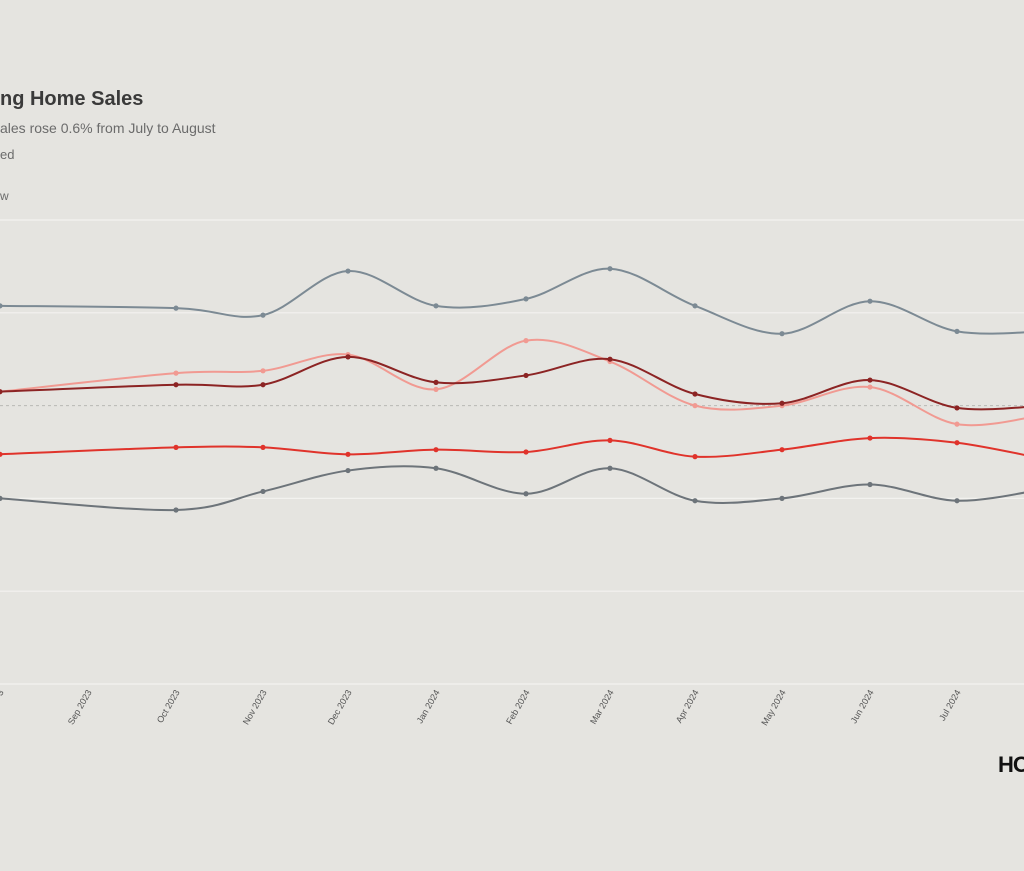 The width and height of the screenshot is (1024, 871). What do you see at coordinates (108, 128) in the screenshot?
I see `chart-subtitle: ales rose 0.6% from July to August` at bounding box center [108, 128].